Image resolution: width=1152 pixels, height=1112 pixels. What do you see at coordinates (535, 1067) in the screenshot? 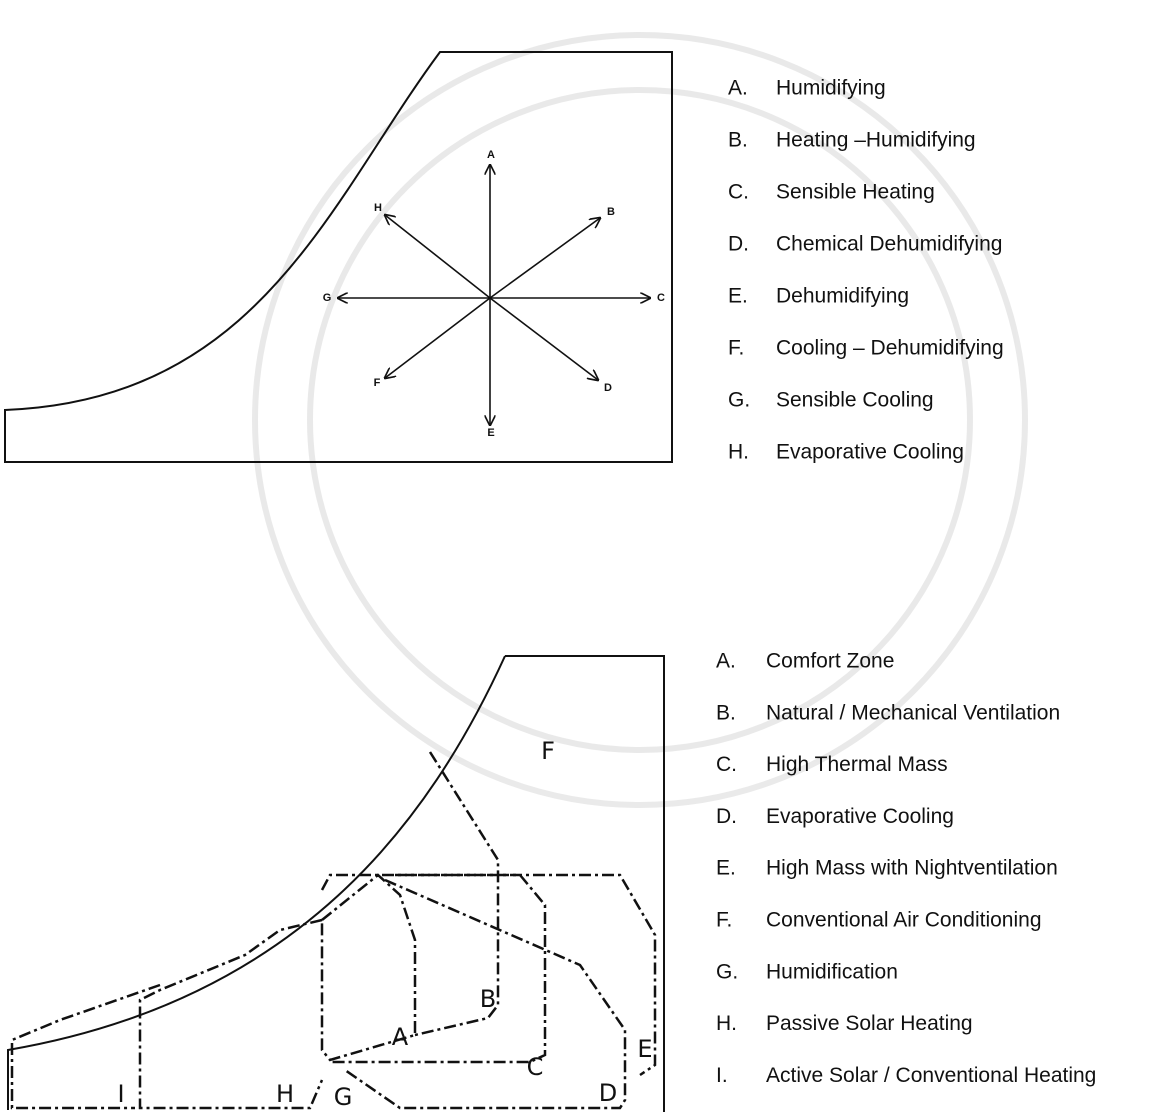
I see `zone-label: C` at bounding box center [535, 1067].